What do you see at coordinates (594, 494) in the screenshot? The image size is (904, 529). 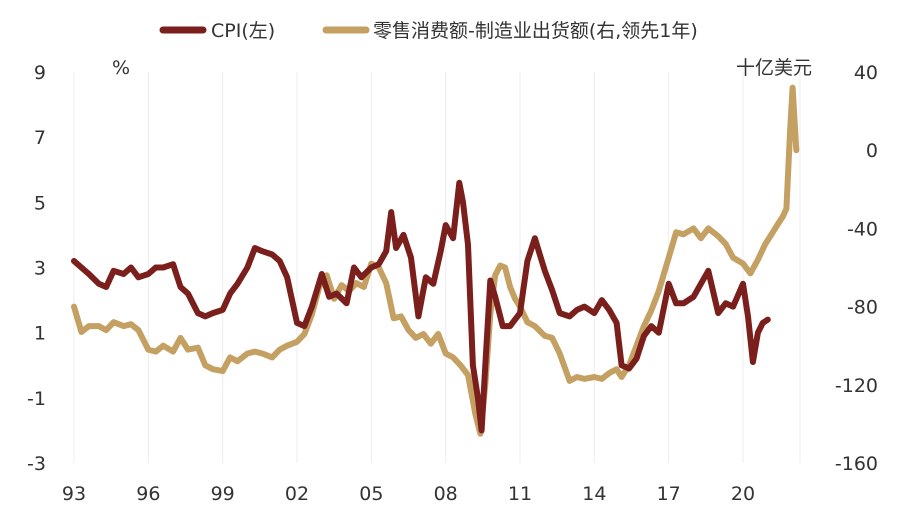 I see `x-tick-label: 14` at bounding box center [594, 494].